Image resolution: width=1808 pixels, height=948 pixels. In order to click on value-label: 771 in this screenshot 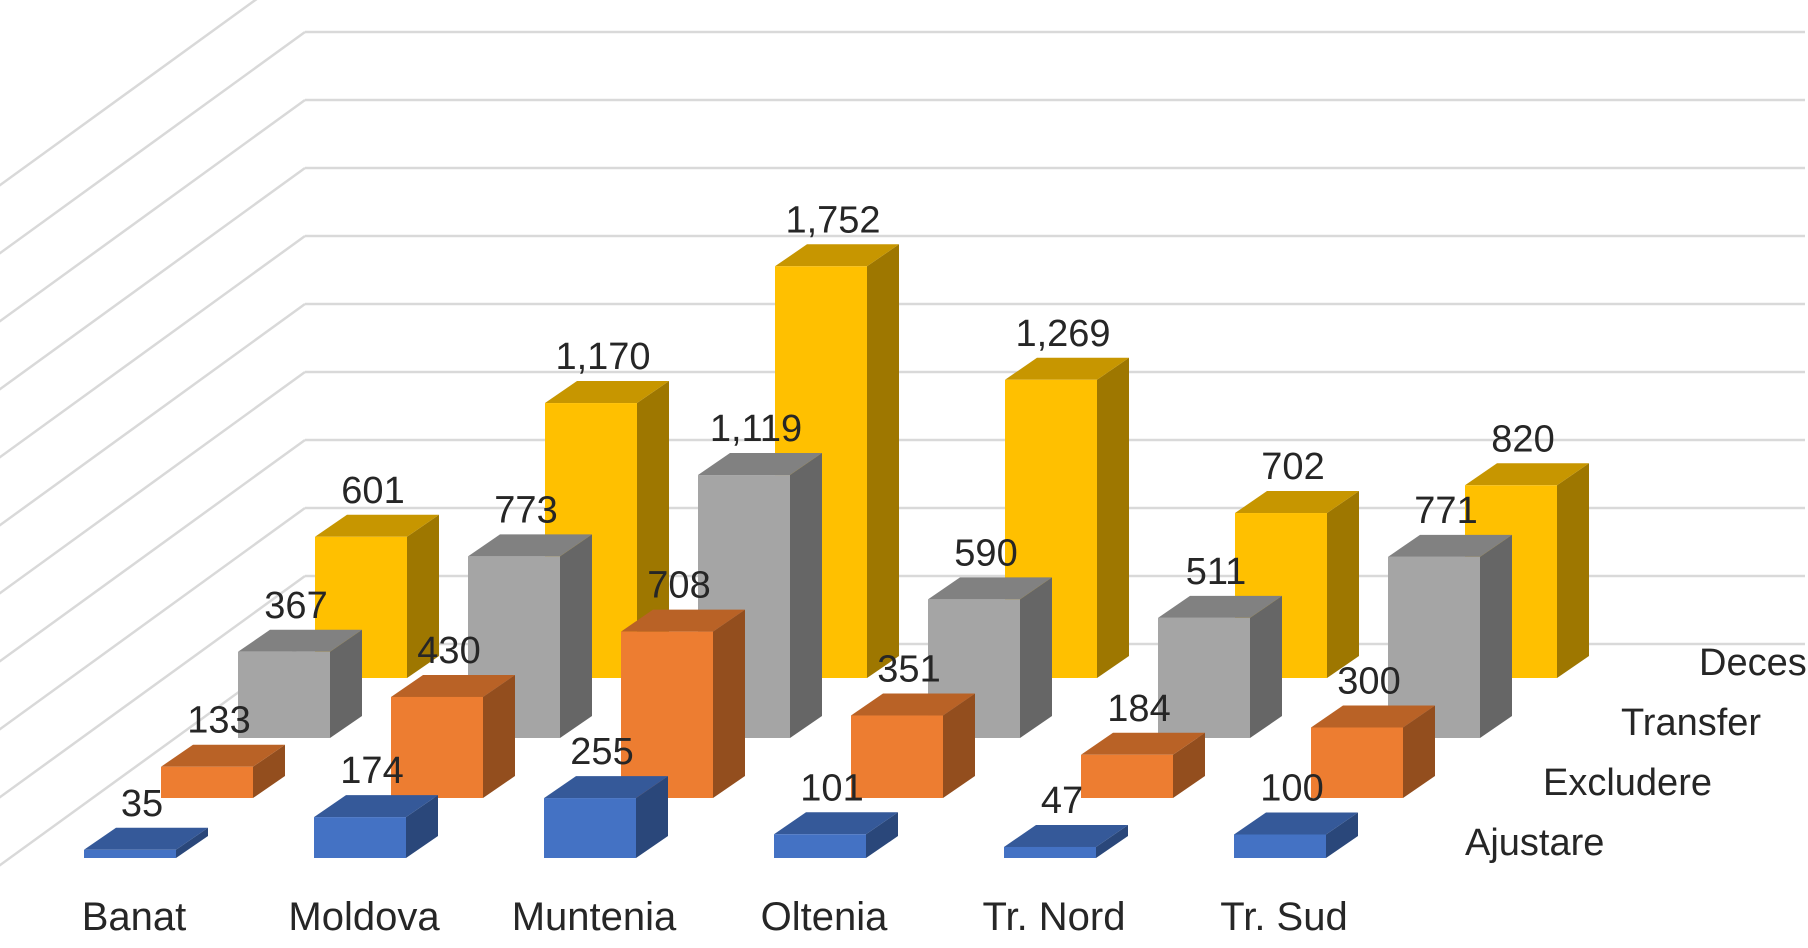, I will do `click(1445, 511)`.